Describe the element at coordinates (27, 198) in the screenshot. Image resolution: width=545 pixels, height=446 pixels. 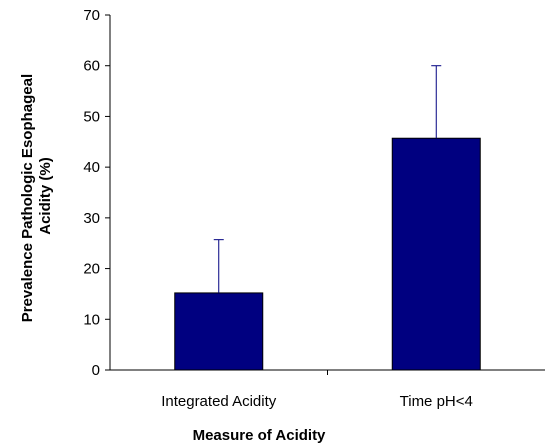
I see `y-axis-title-line-1: Prevalence Pathologic Esophageal` at that location.